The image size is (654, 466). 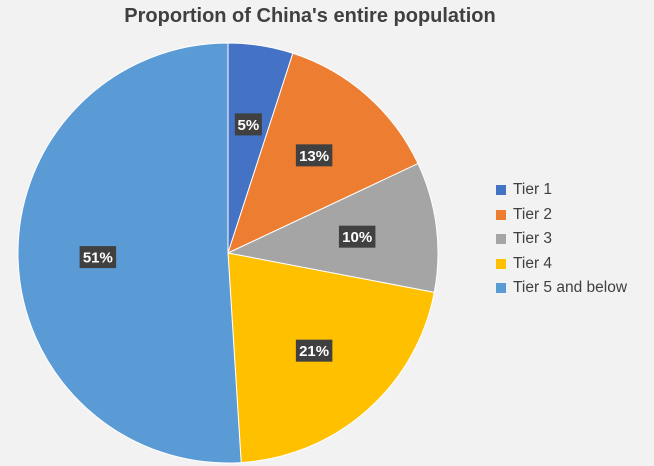 I want to click on svg-text: 51%, so click(x=98, y=258).